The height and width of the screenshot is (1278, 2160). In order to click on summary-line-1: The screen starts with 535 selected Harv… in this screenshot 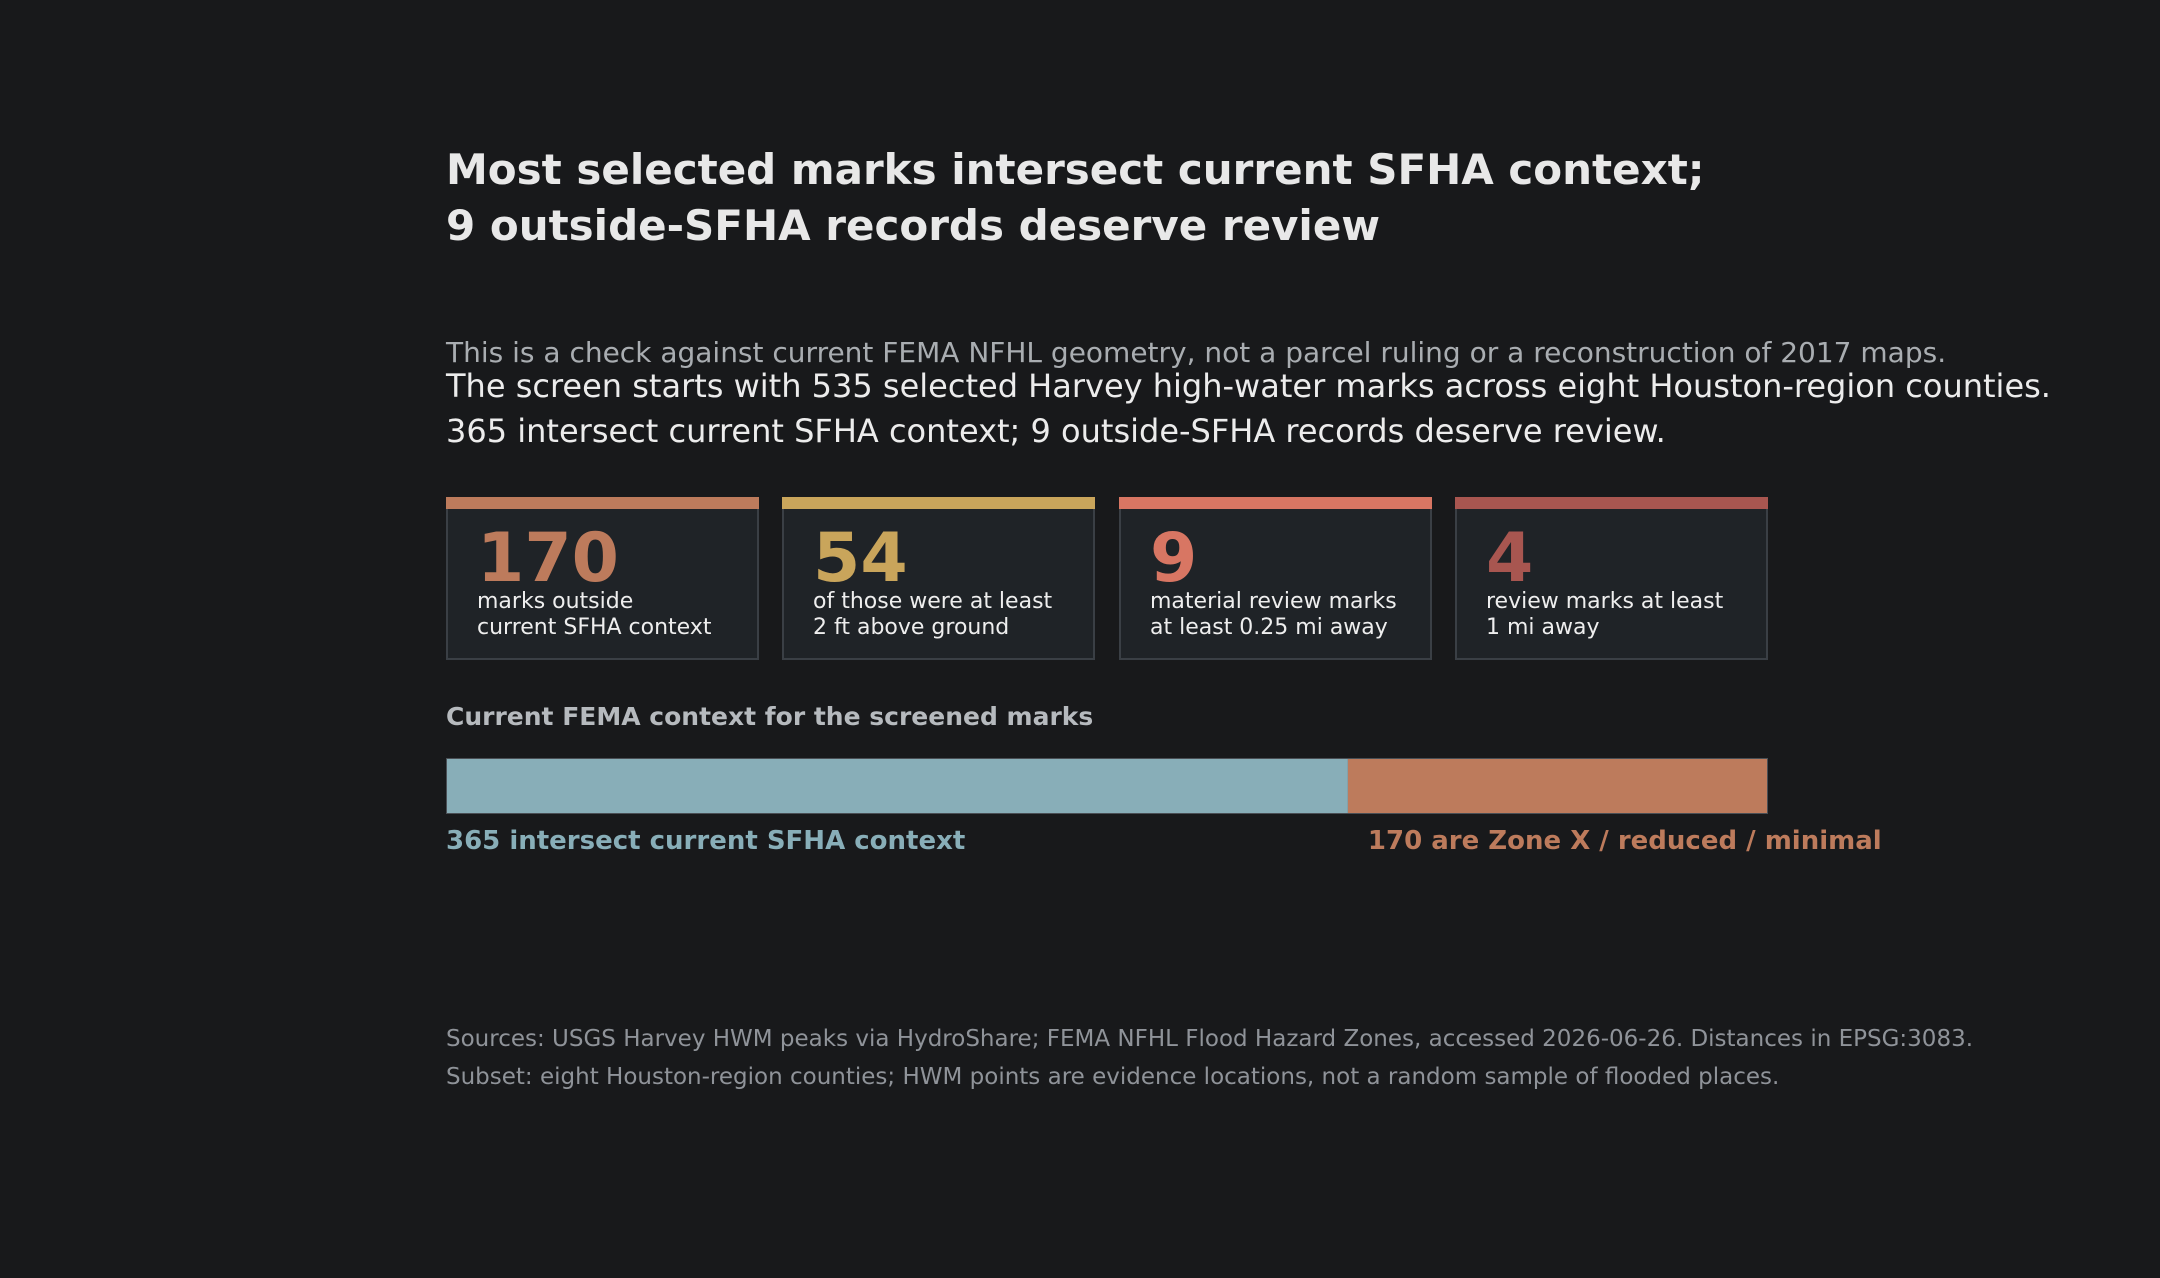, I will do `click(1248, 386)`.